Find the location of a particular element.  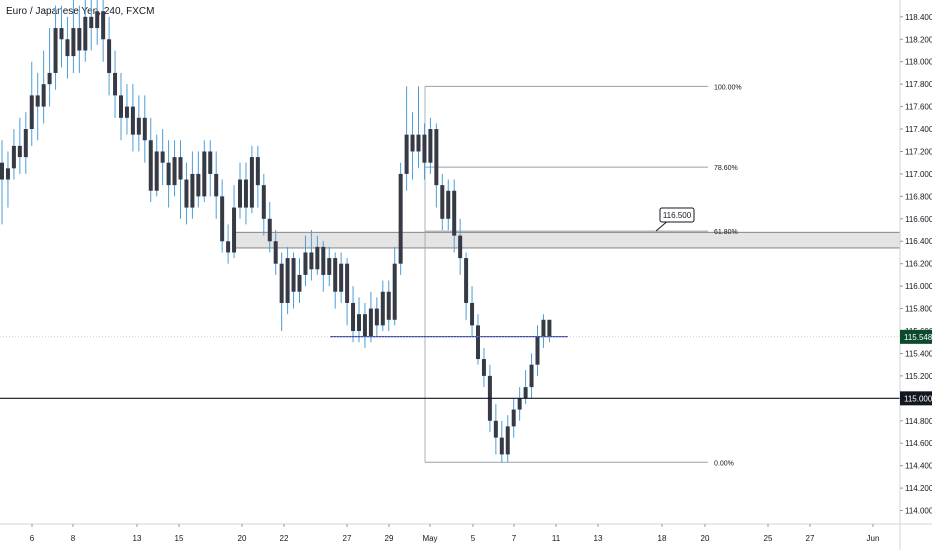

fib-level-label: 78.60% is located at coordinates (726, 168).